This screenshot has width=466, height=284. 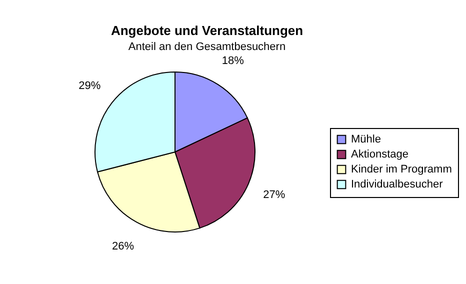 What do you see at coordinates (397, 184) in the screenshot?
I see `legend-label: Individualbesucher` at bounding box center [397, 184].